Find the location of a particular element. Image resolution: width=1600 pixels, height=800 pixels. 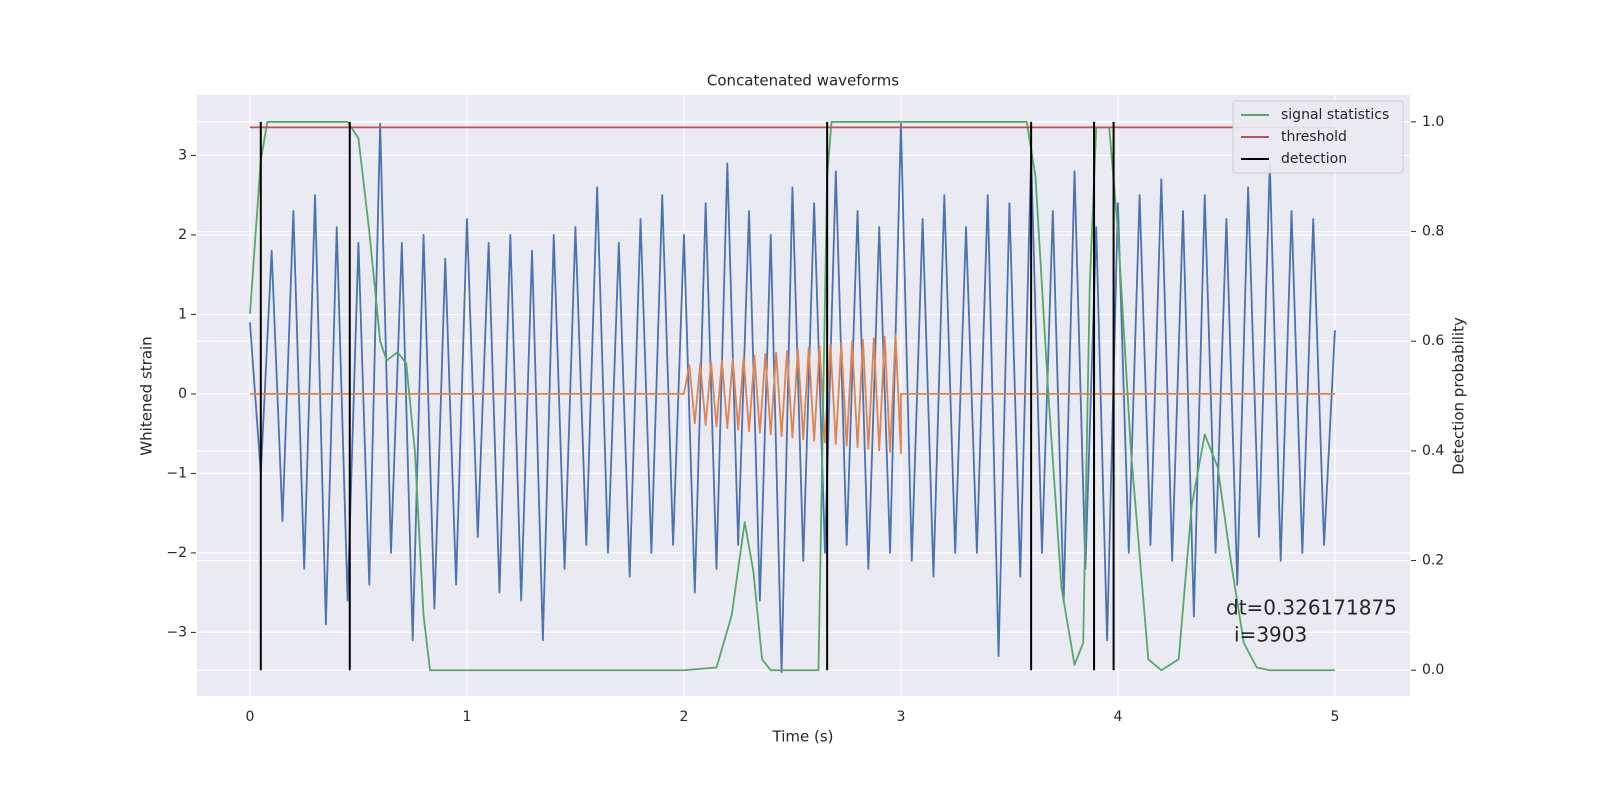

legend-label: threshold is located at coordinates (1314, 137).